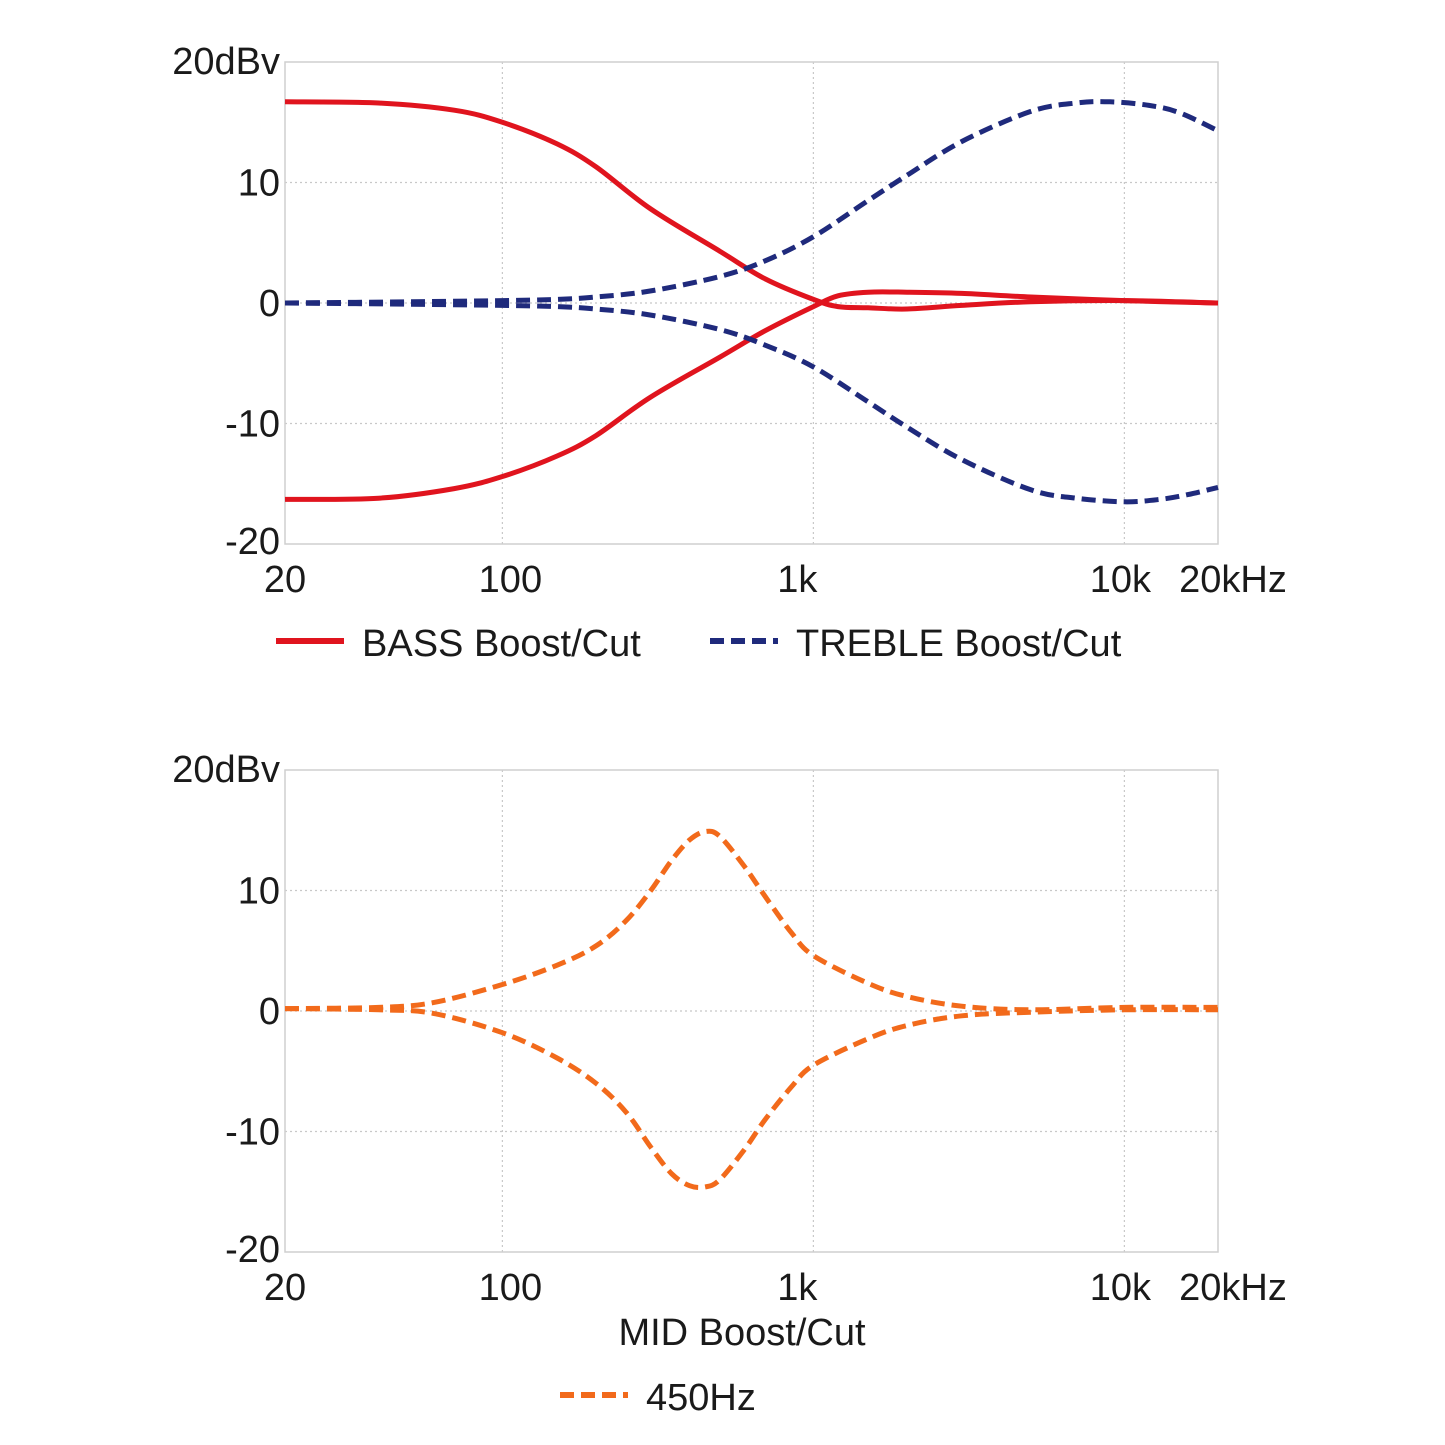  Describe the element at coordinates (752, 202) in the screenshot. I see `series-line-treble-boost` at that location.